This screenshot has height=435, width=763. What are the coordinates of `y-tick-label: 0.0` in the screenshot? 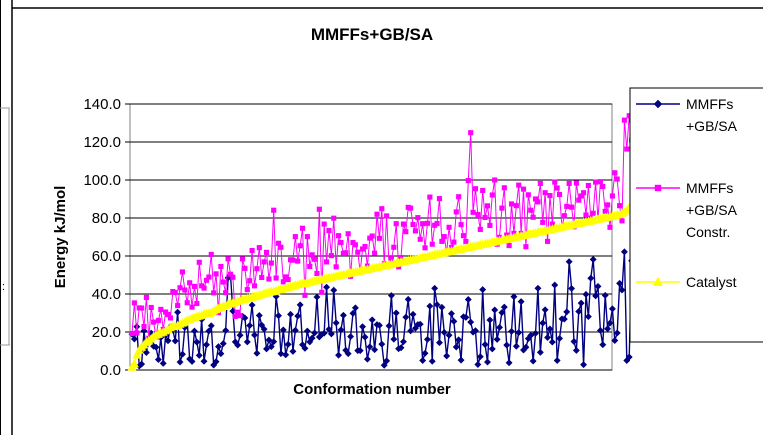 It's located at (110, 370).